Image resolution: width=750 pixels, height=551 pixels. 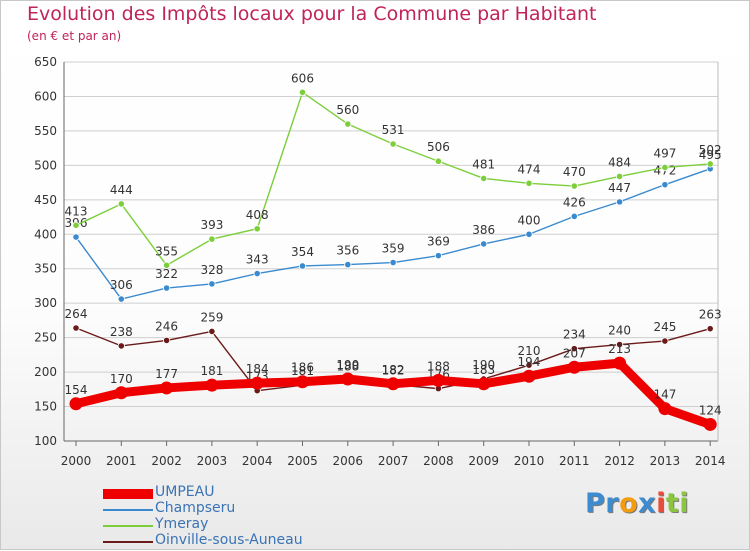 What do you see at coordinates (45, 62) in the screenshot?
I see `y-tick-label-650: 650` at bounding box center [45, 62].